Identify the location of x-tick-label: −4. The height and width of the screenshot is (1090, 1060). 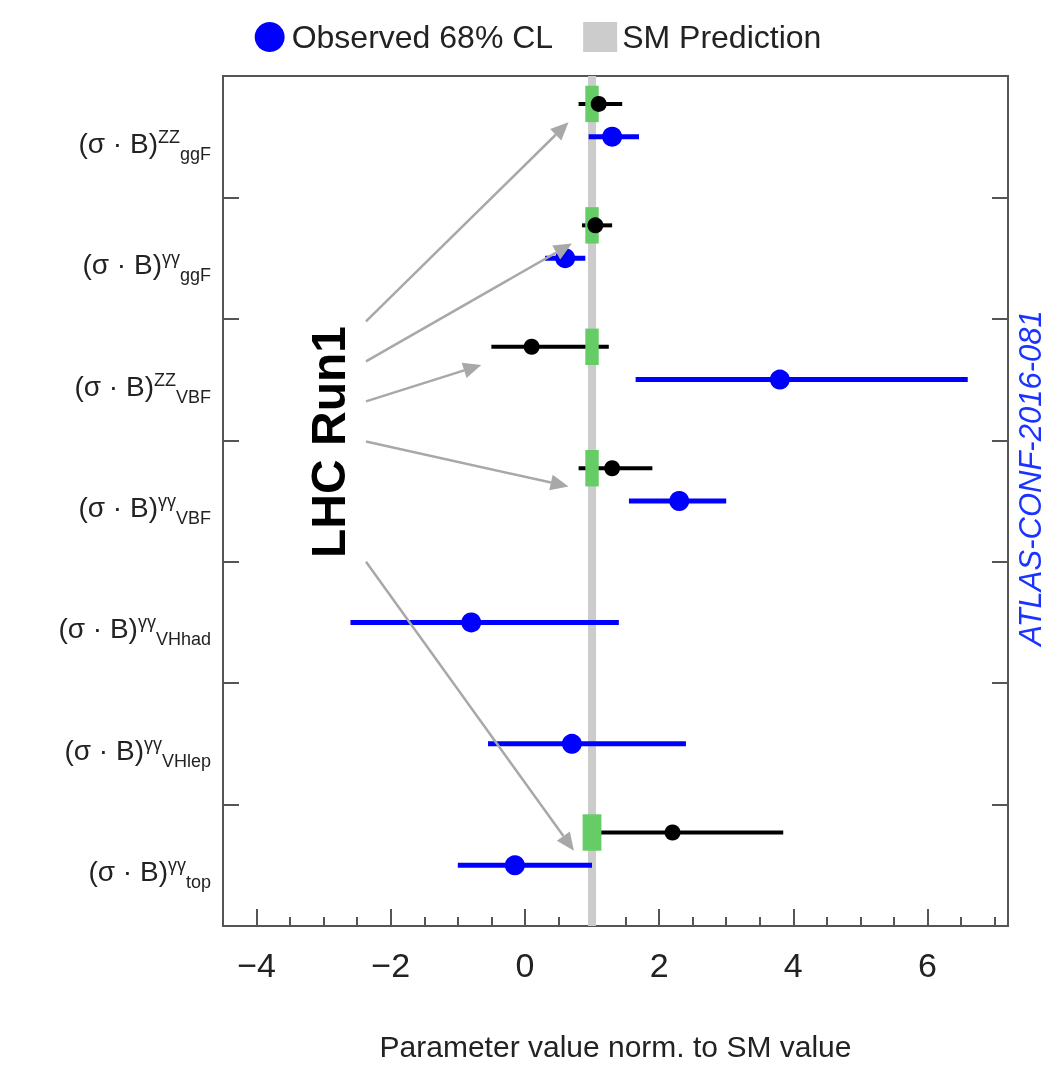
(256, 965).